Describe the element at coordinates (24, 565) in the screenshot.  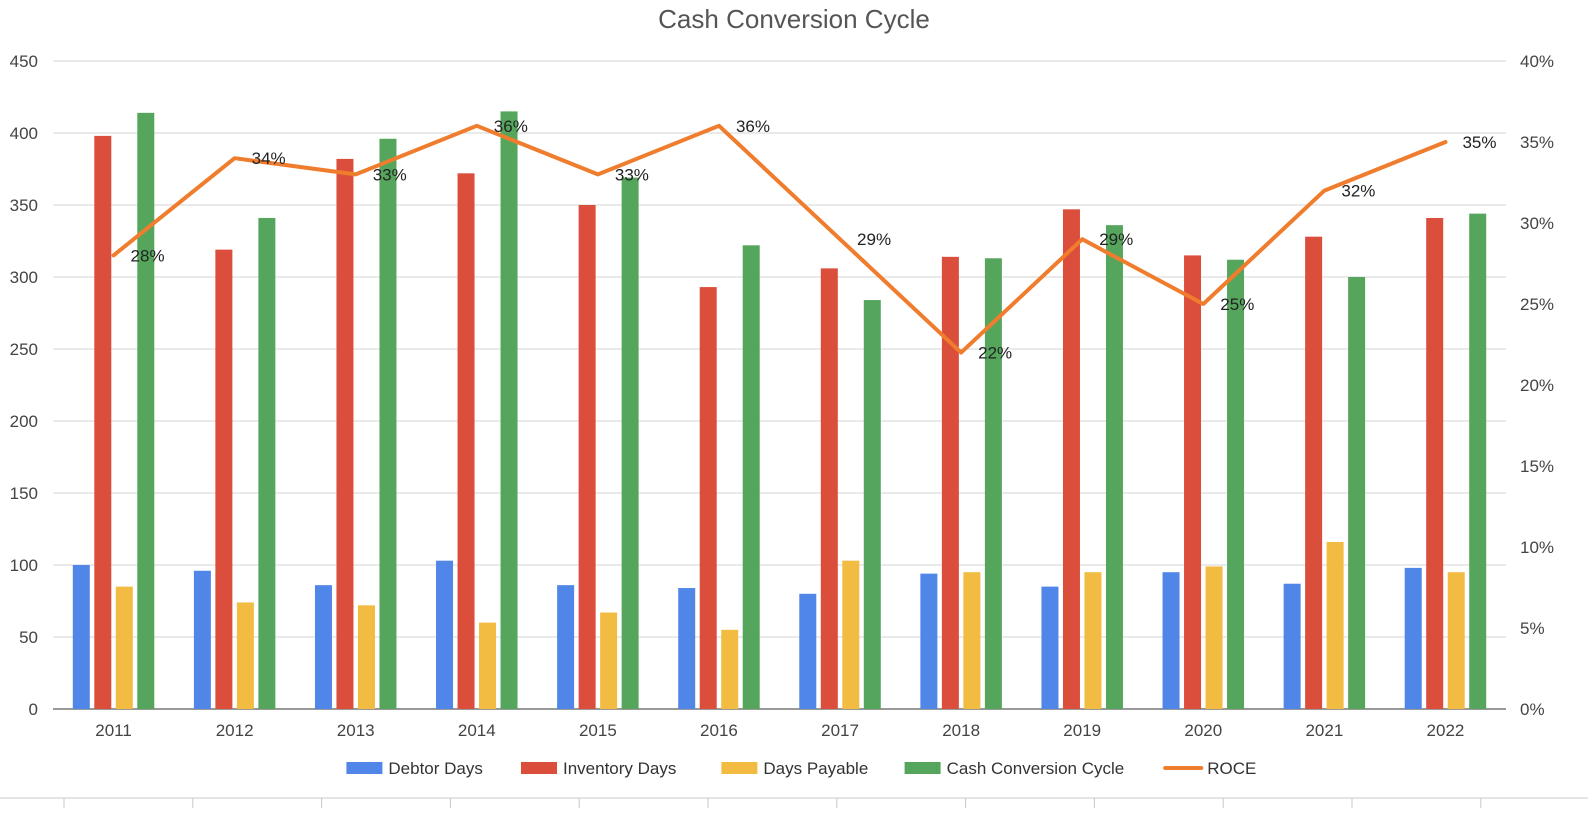
I see `y-left-tick-label: 100` at that location.